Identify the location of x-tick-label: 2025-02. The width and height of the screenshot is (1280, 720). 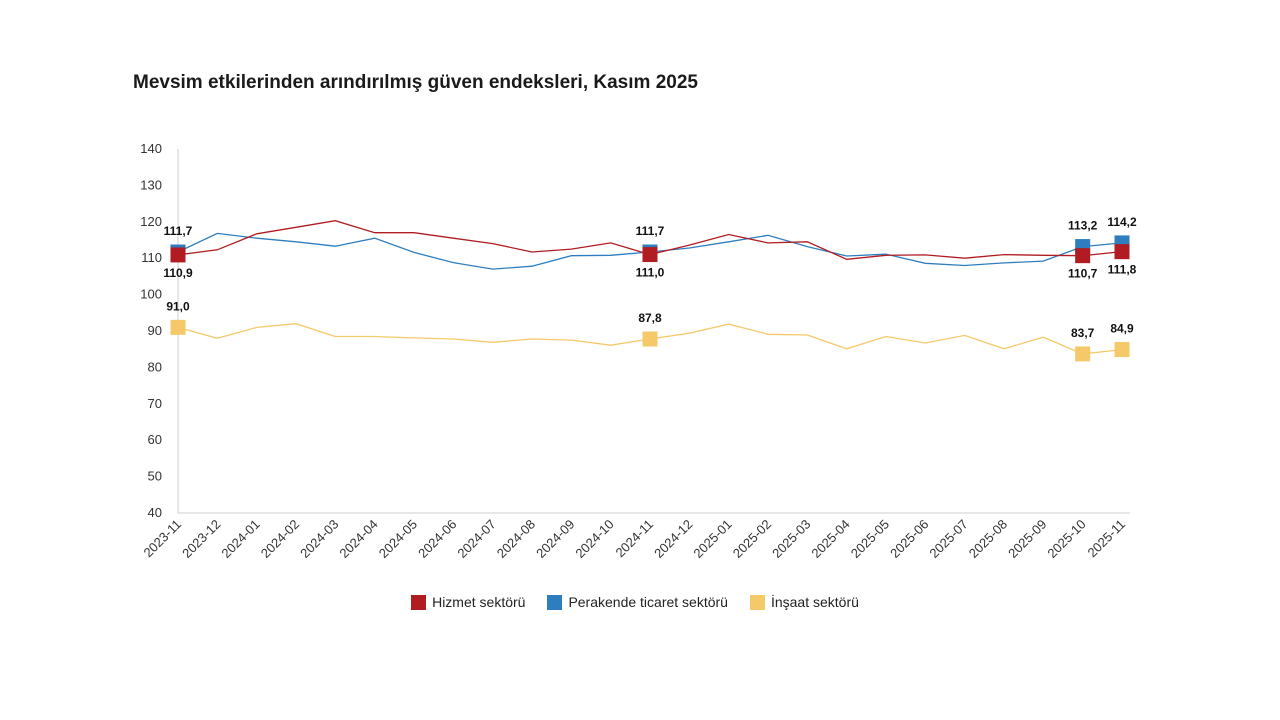
(752, 539).